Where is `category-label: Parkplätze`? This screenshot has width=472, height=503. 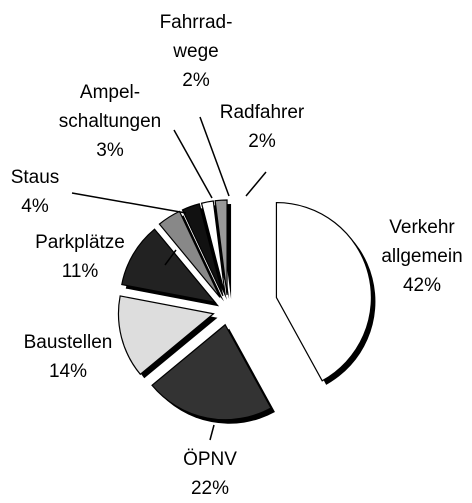 category-label: Parkplätze is located at coordinates (80, 242).